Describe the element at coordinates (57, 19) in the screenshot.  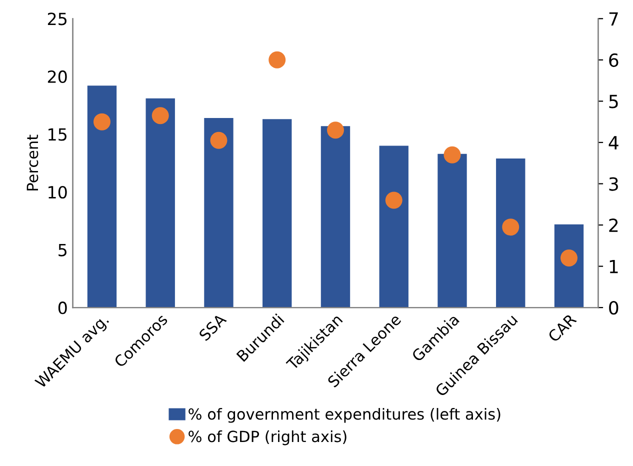
I see `y-tick-label: 25` at that location.